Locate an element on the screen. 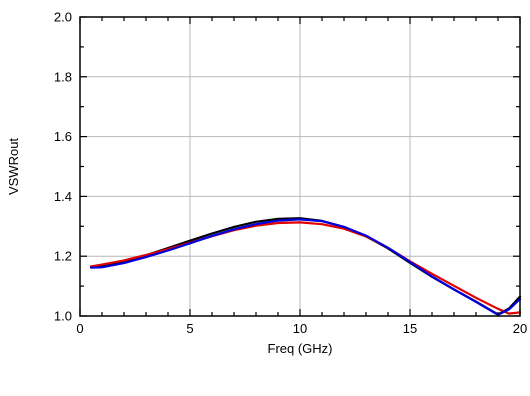  x-tick-label: 20 is located at coordinates (520, 328).